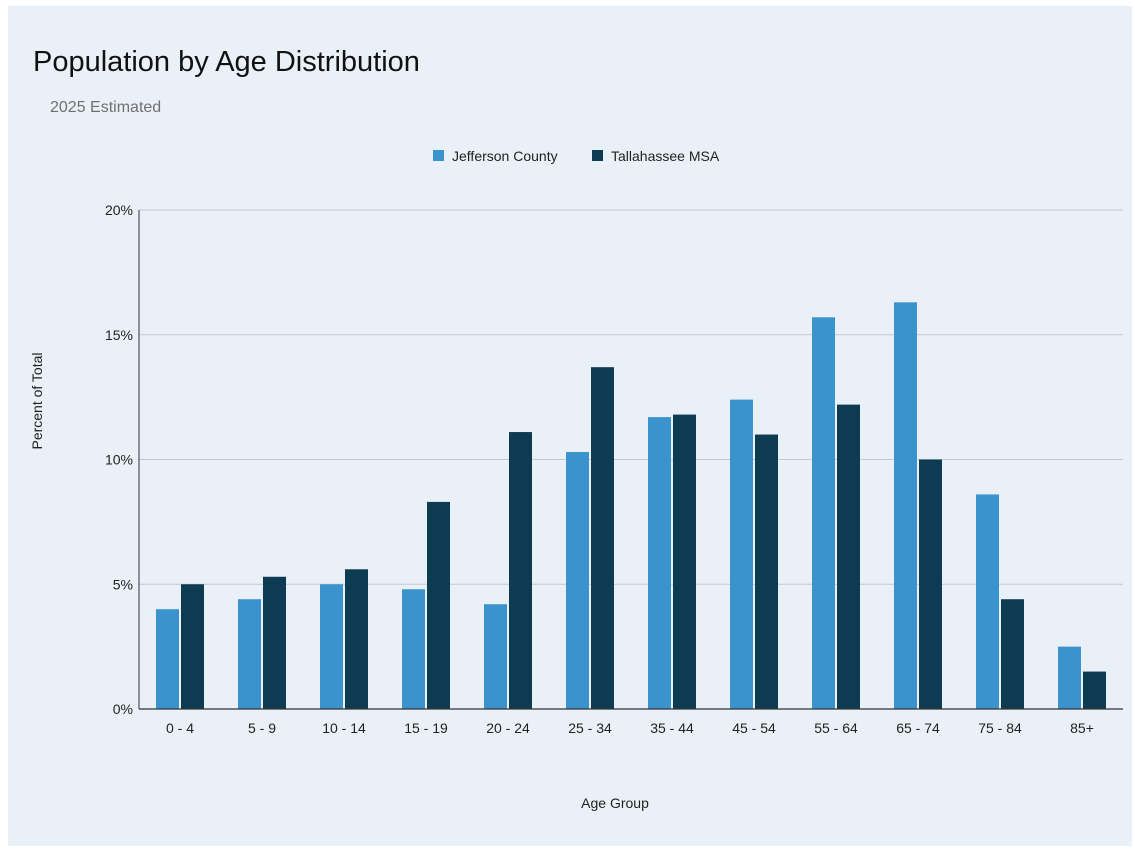  What do you see at coordinates (119, 210) in the screenshot?
I see `y-tick-label: 20%` at bounding box center [119, 210].